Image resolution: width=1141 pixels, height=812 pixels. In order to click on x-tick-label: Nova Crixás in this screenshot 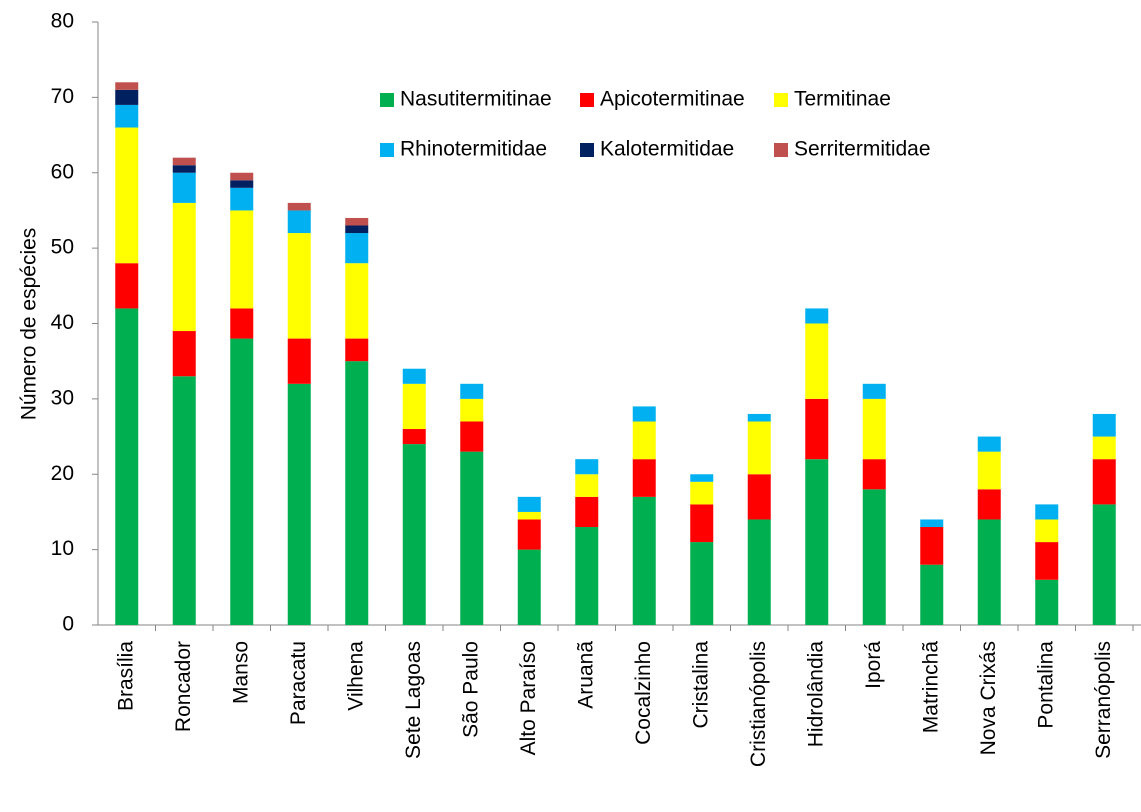, I will do `click(988, 698)`.